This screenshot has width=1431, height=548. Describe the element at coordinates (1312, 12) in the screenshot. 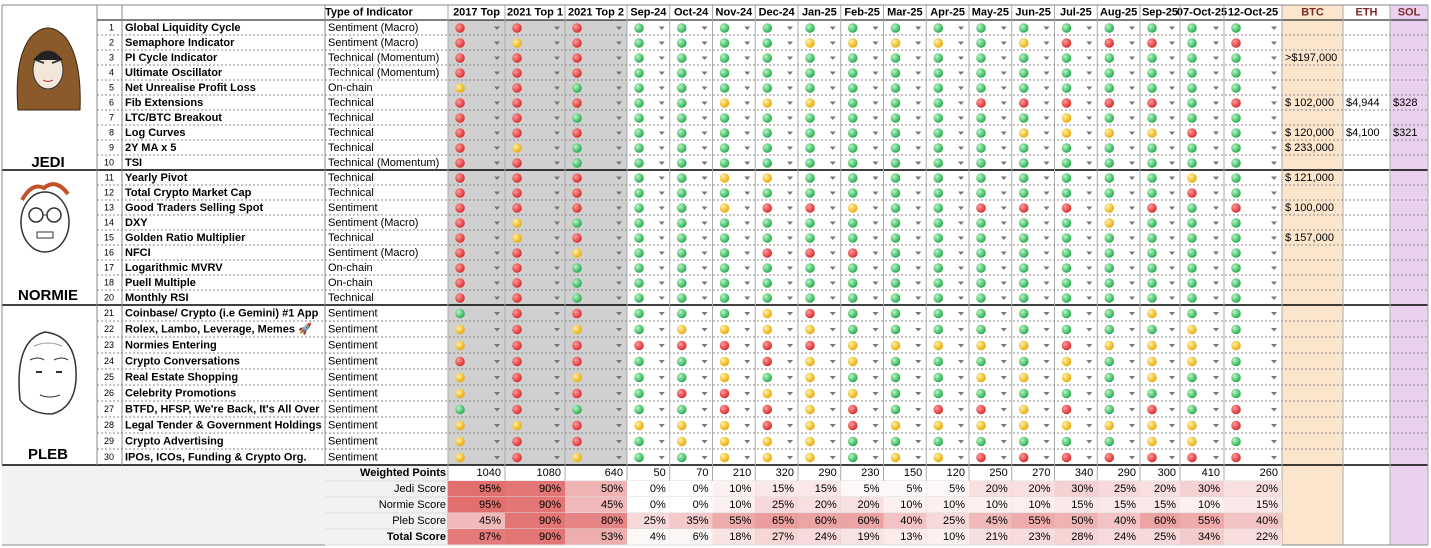

I see `asset-header: BTC` at that location.